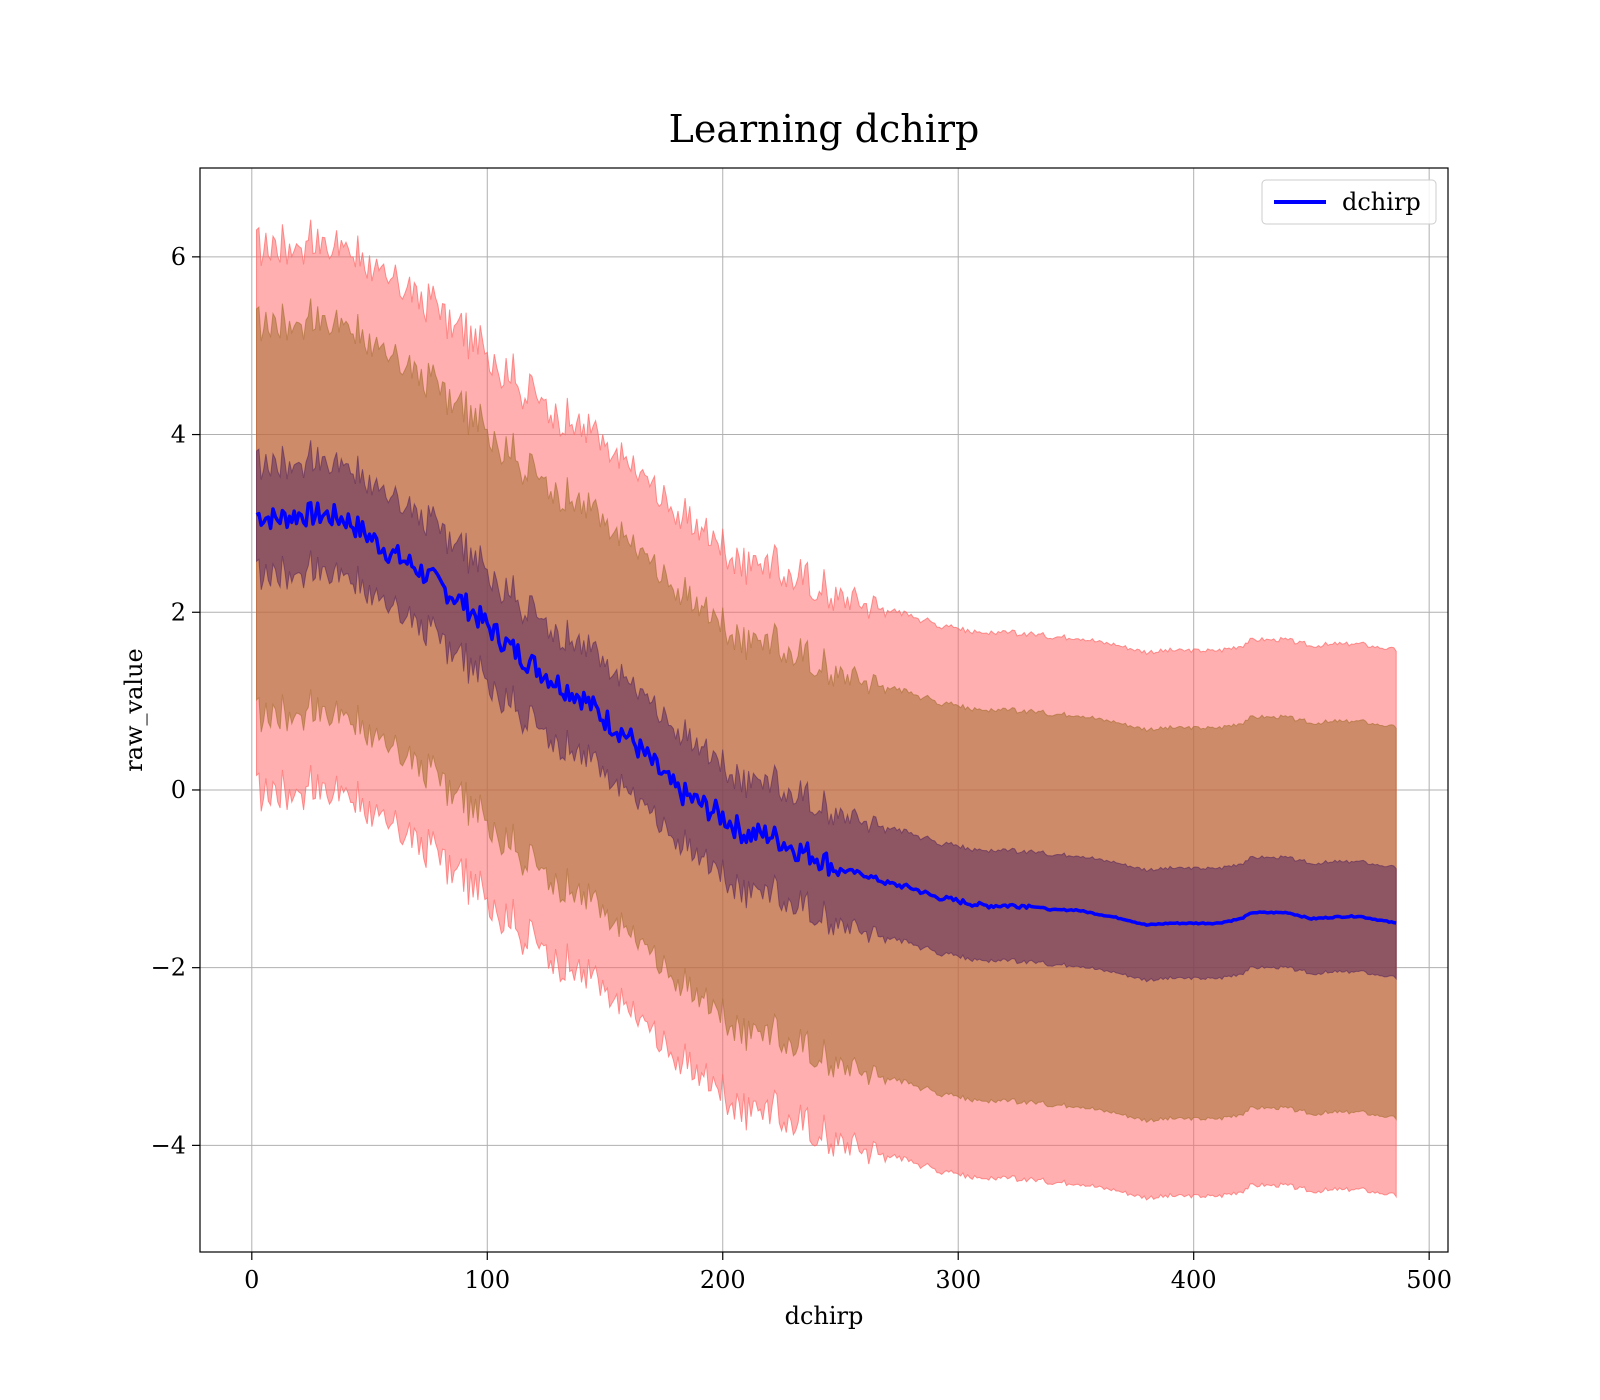  I want to click on y-tick-label-1: −2, so click(168, 968).